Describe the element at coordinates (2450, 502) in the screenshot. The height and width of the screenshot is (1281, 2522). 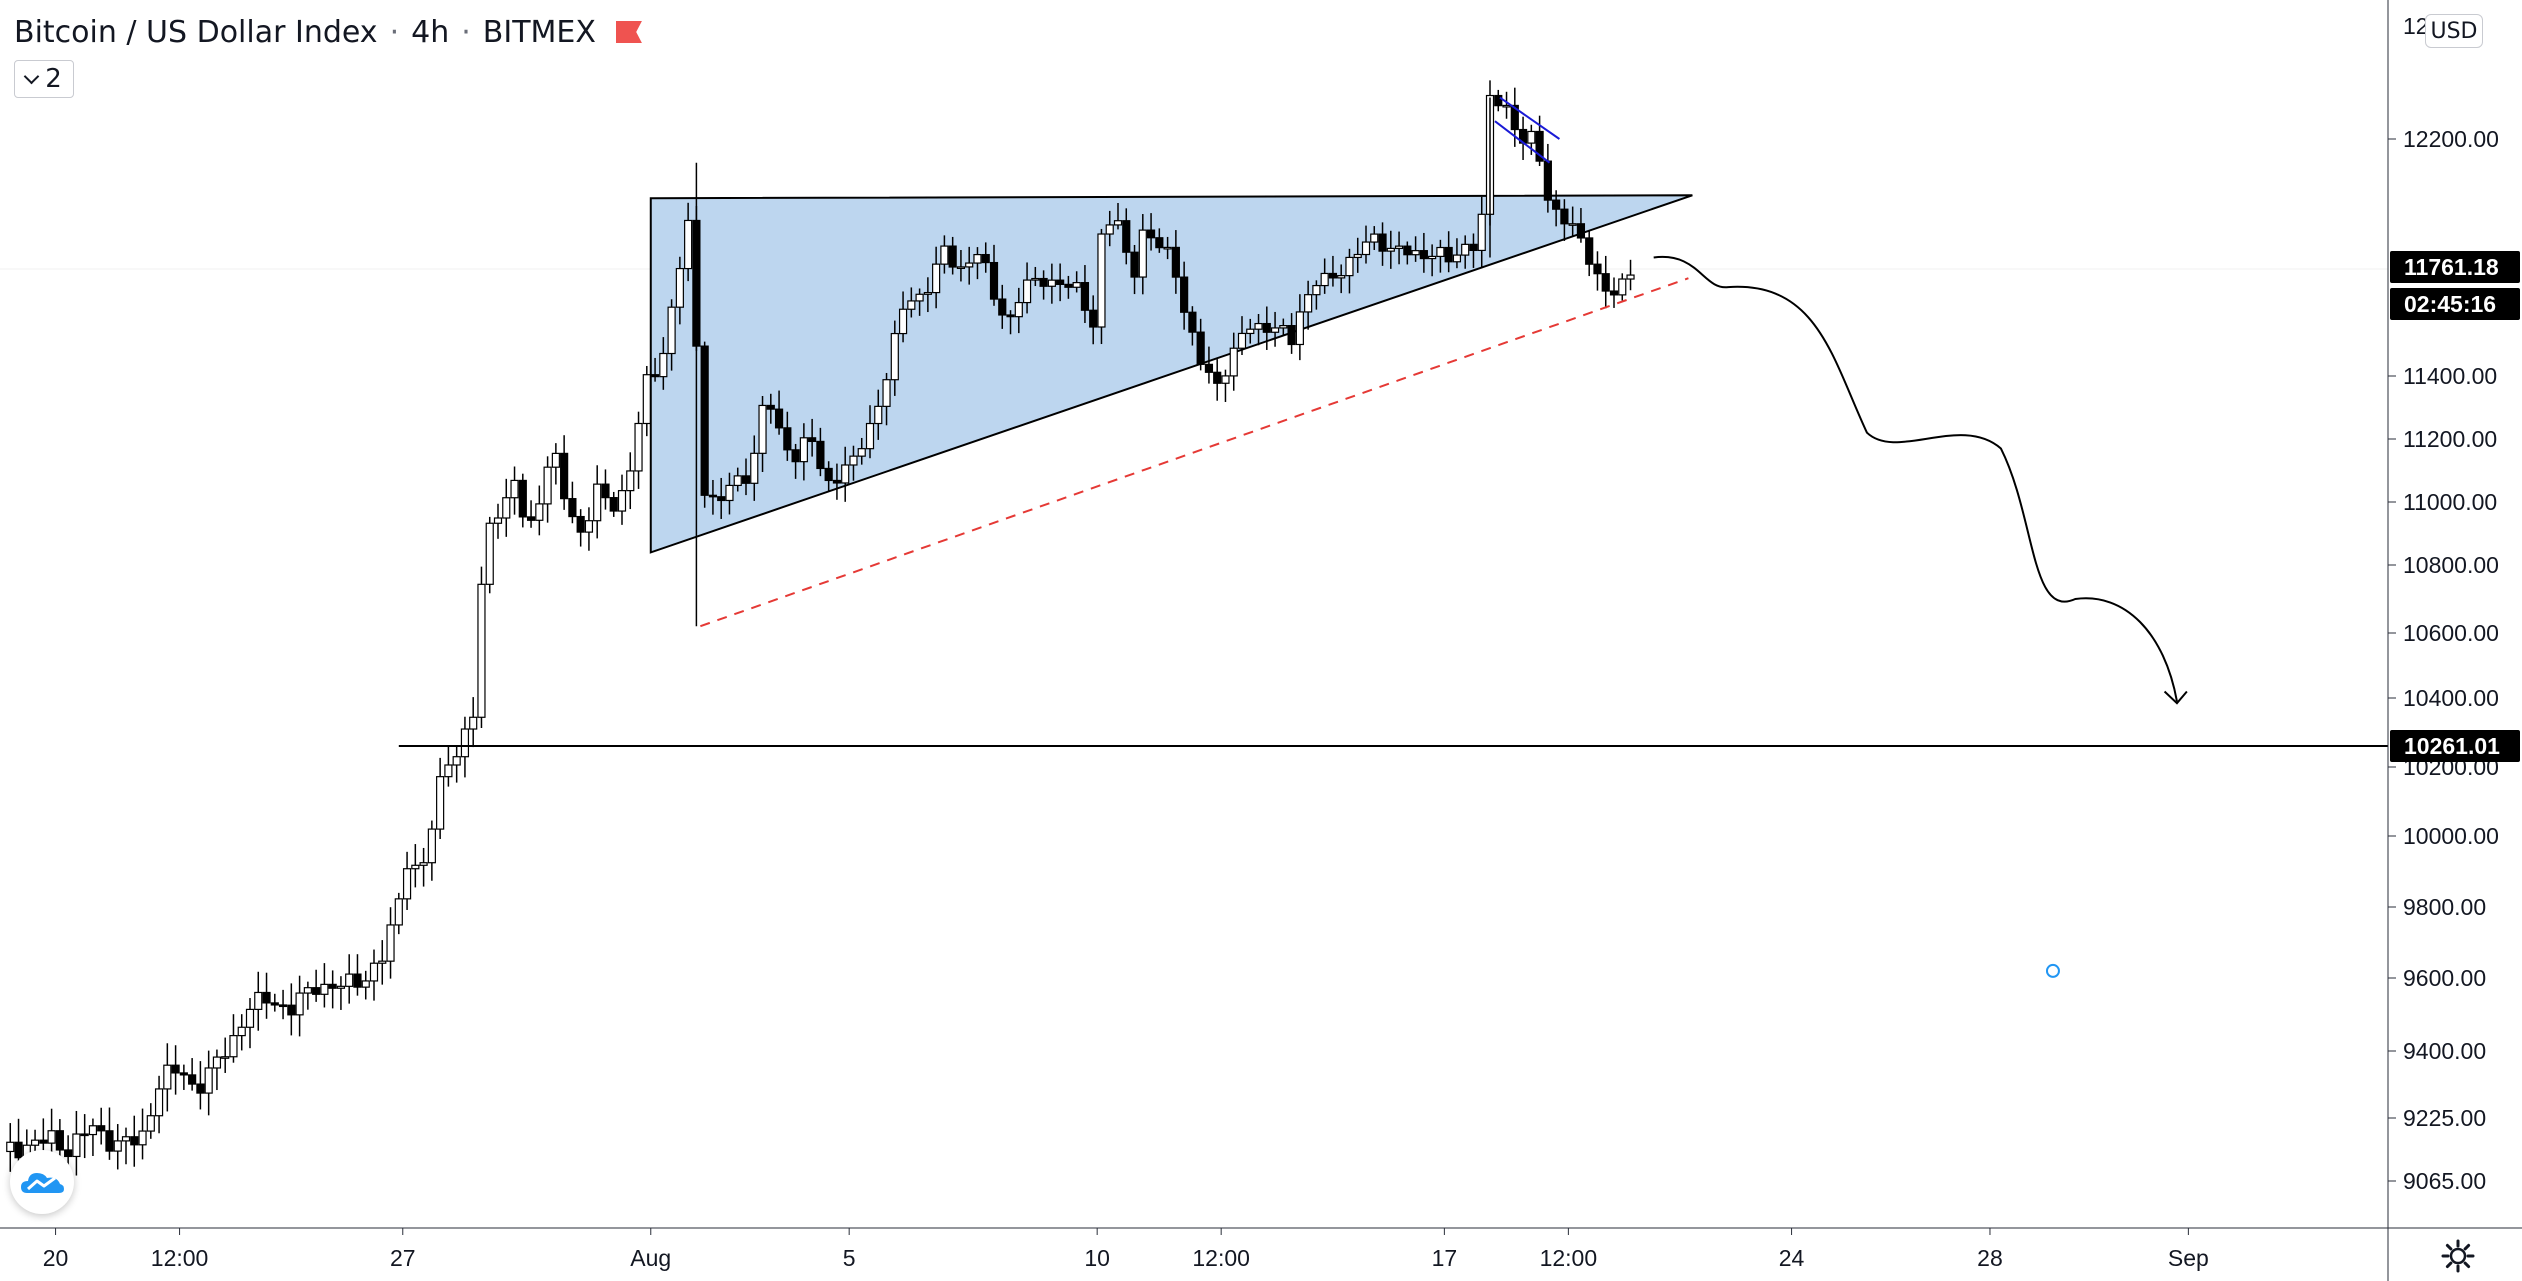
I see `price-tick-label: 11000.00` at that location.